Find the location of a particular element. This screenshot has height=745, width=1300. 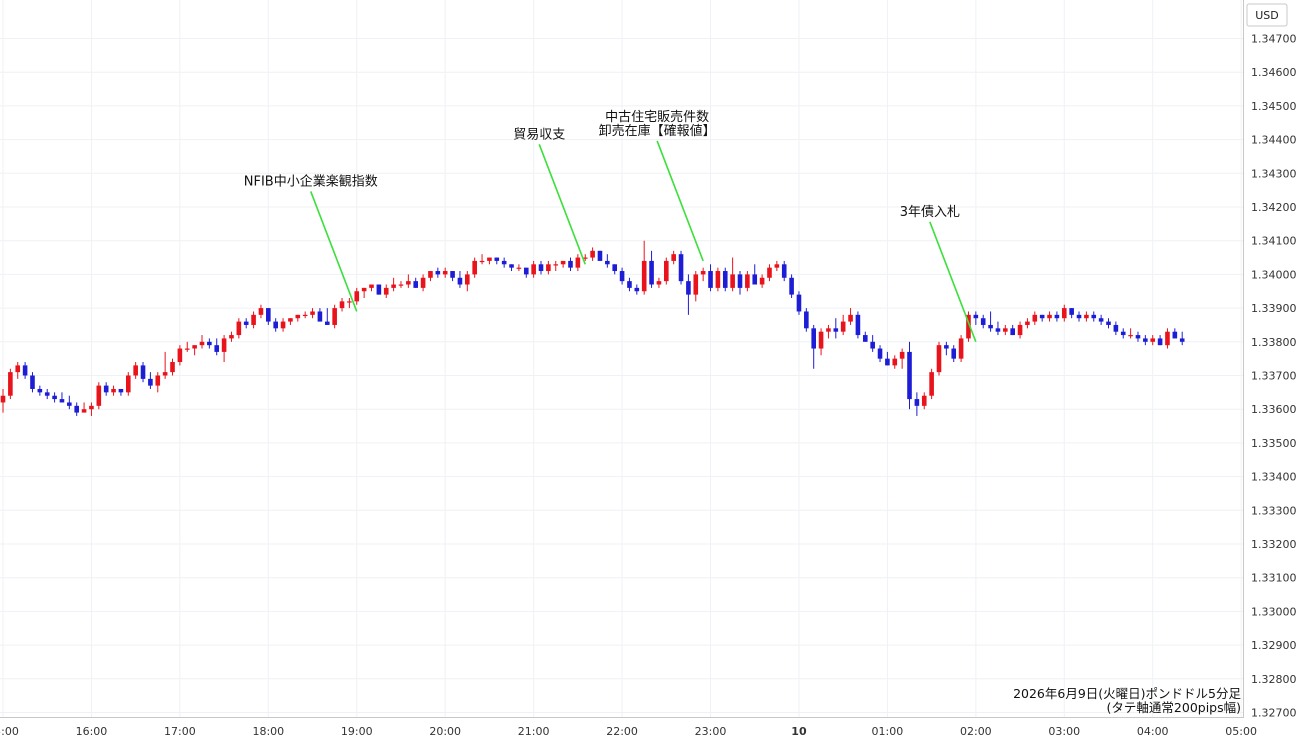

time-tick-label: 16:00 is located at coordinates (92, 731).